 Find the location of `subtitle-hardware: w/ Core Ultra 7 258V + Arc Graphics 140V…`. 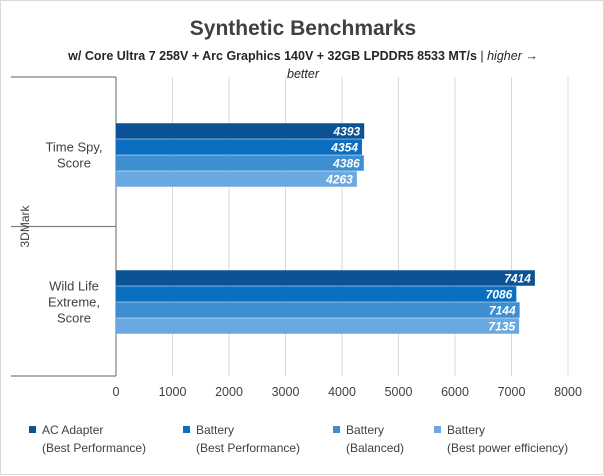

subtitle-hardware: w/ Core Ultra 7 258V + Arc Graphics 140V… is located at coordinates (272, 56).